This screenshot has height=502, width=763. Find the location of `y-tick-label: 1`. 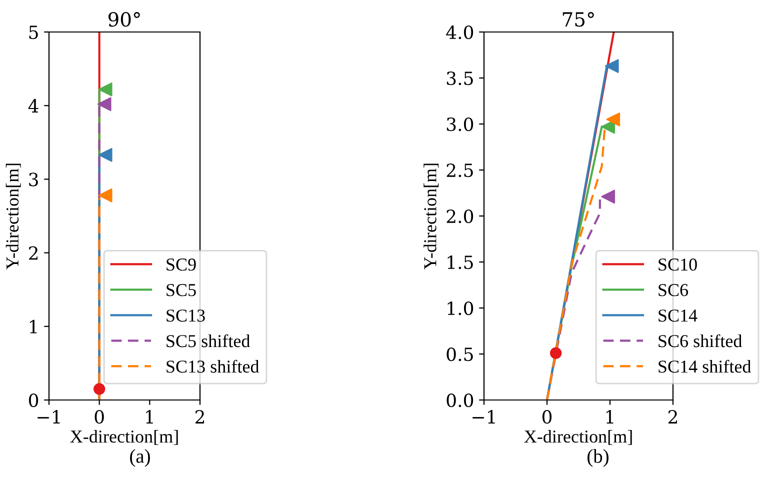

y-tick-label: 1 is located at coordinates (33, 327).